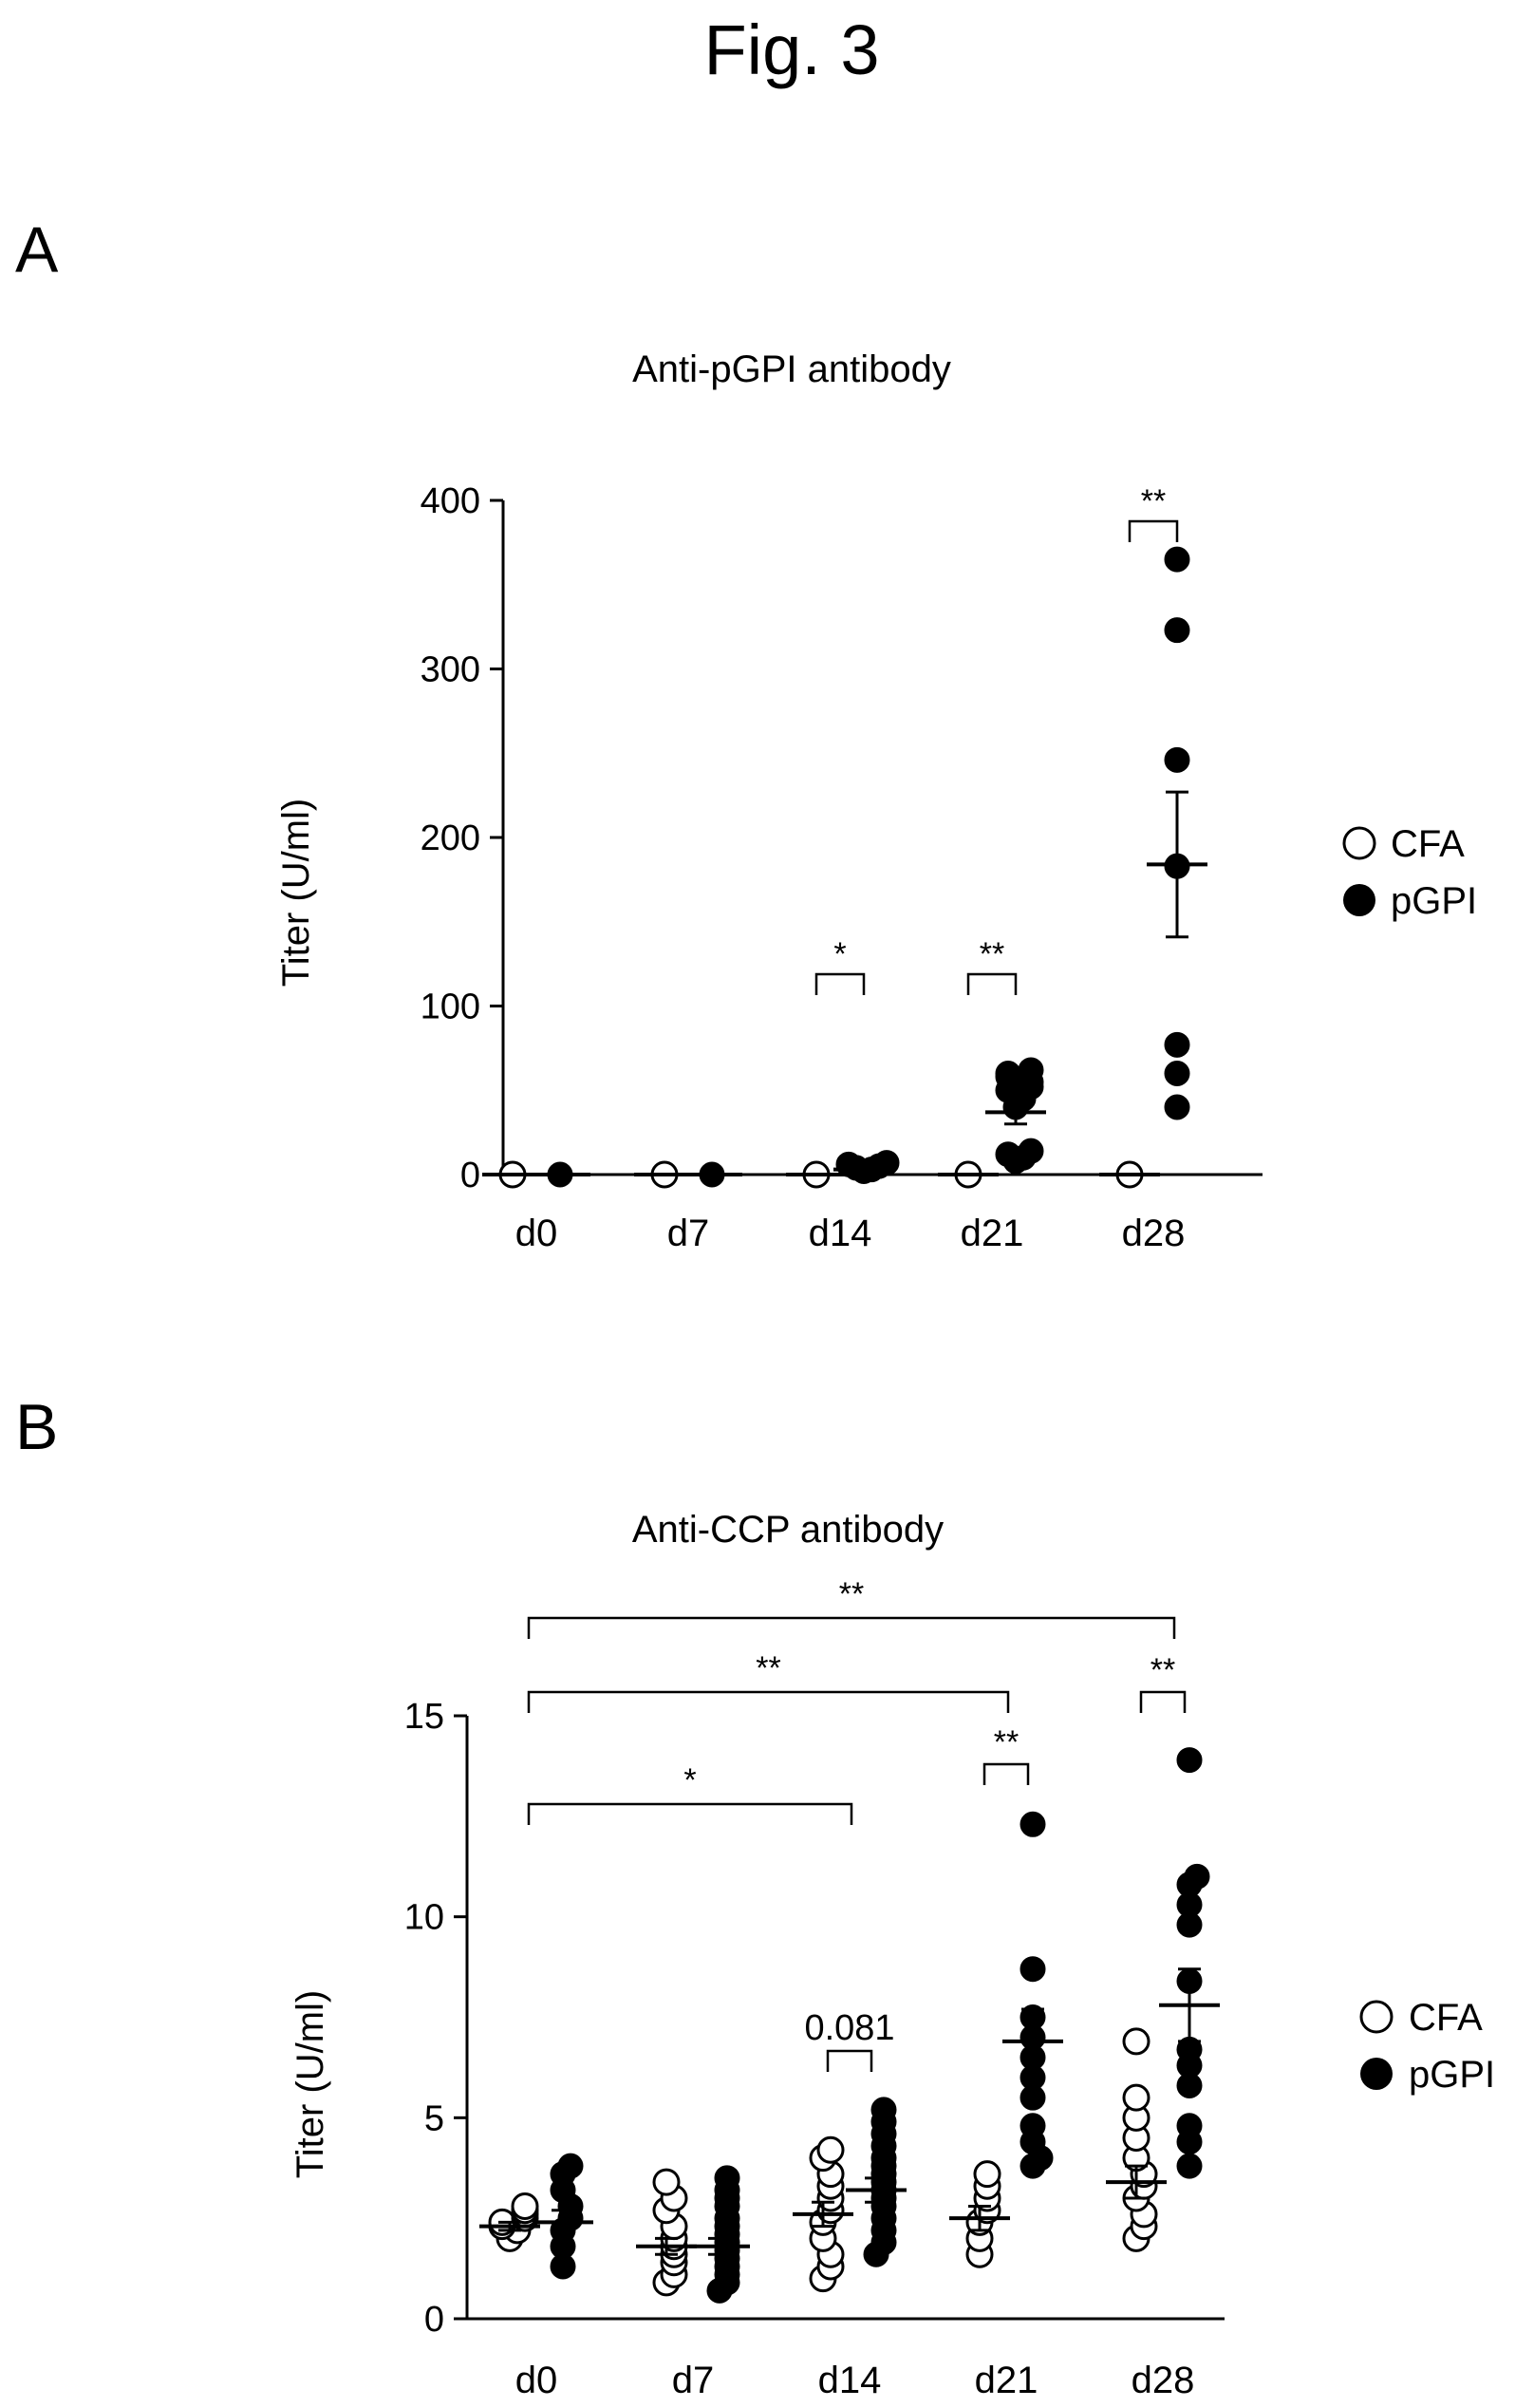  I want to click on chart-b-title: Anti-CCP antibody, so click(788, 1530).